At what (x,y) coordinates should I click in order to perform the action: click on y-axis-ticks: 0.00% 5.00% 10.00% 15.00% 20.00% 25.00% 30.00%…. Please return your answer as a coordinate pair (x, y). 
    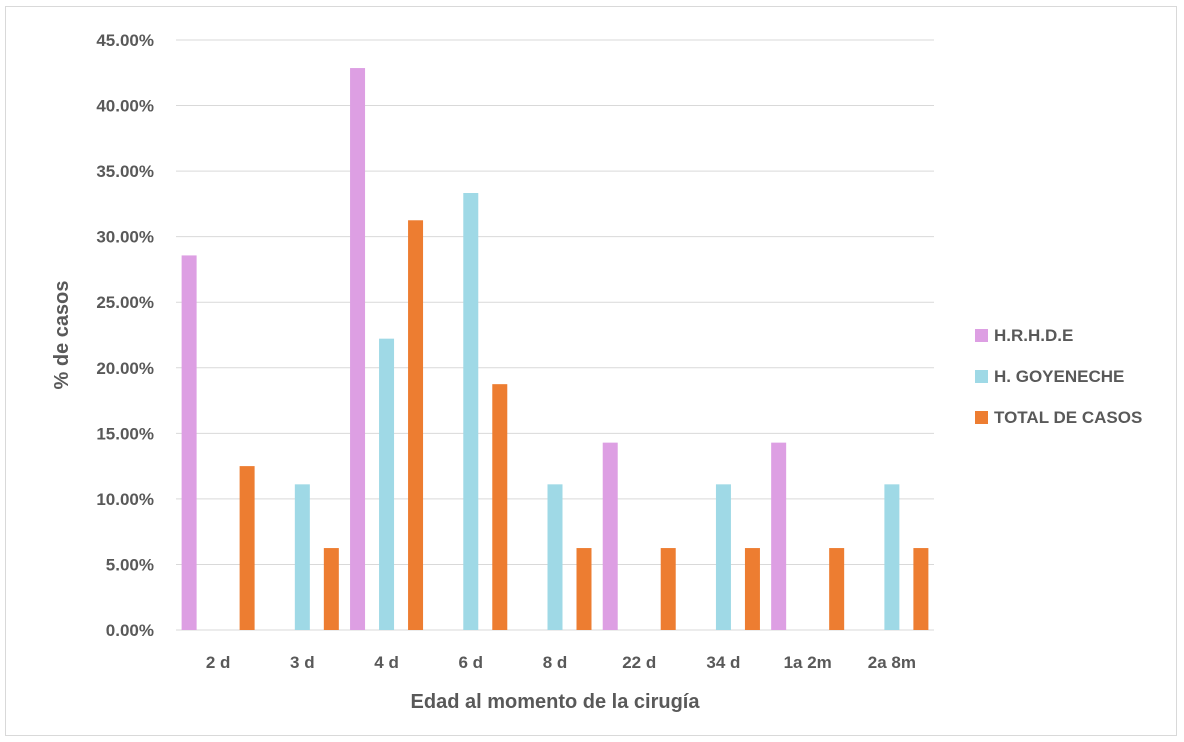
    Looking at the image, I should click on (125, 335).